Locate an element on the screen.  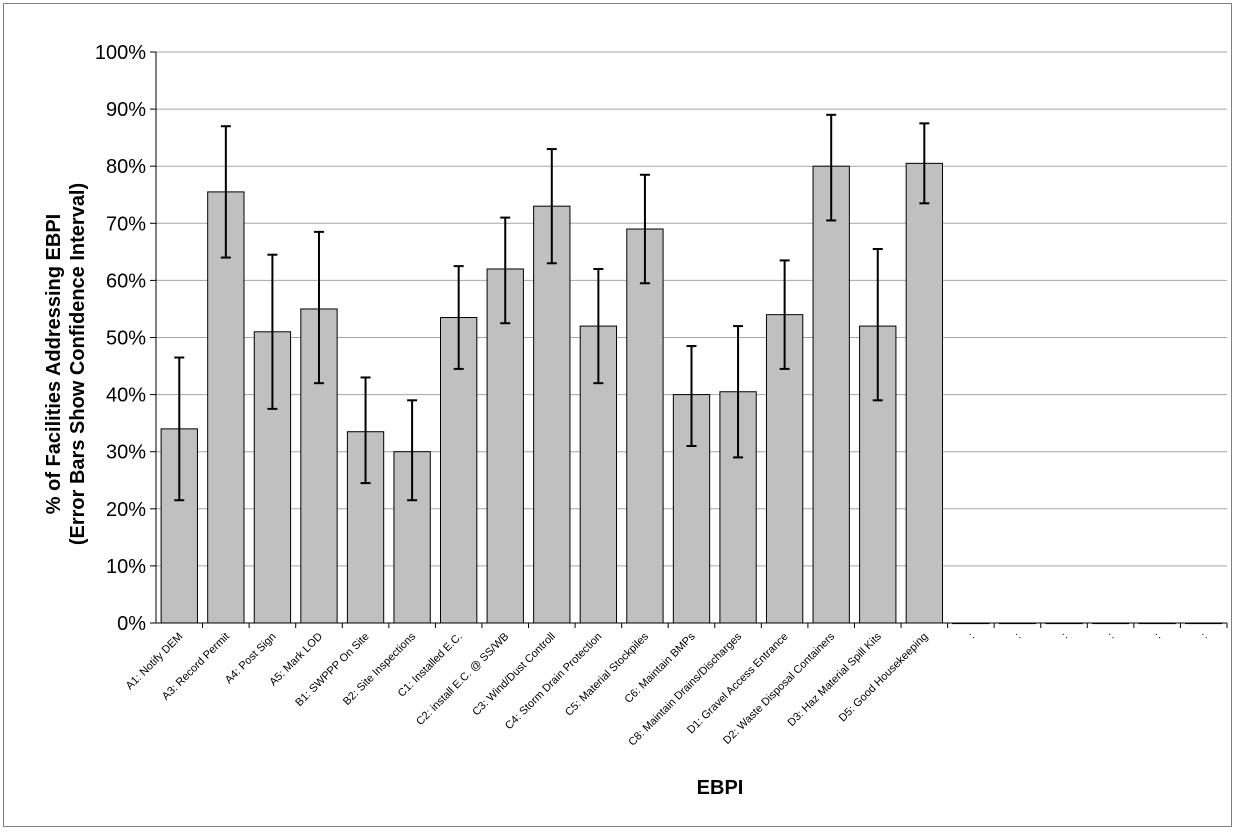
y-tick-label: 20% is located at coordinates (126, 510).